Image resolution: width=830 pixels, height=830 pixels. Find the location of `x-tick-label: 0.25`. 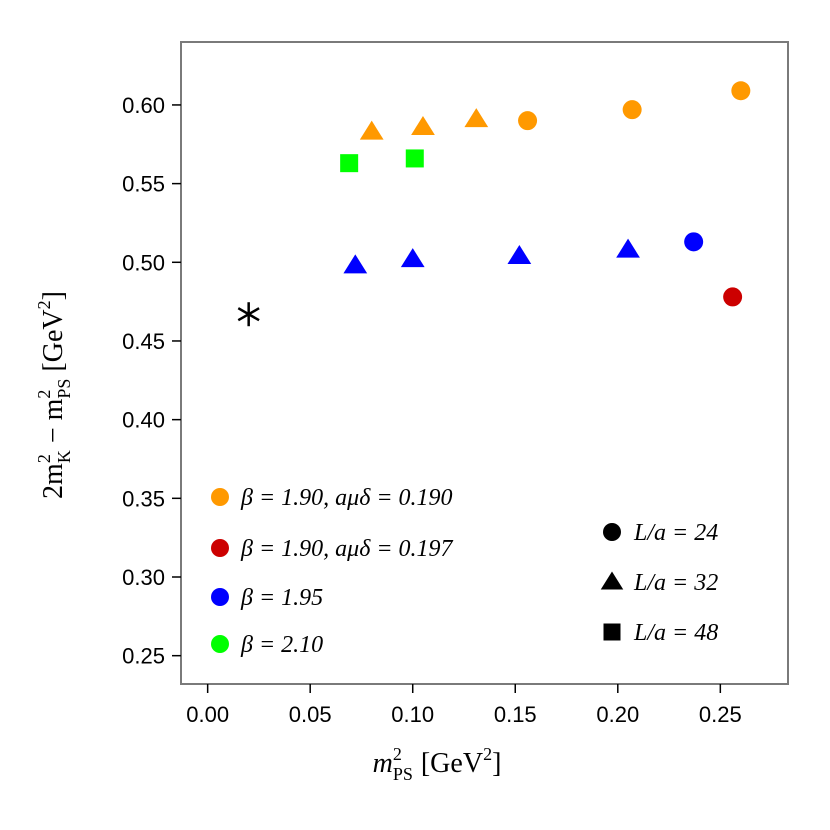

x-tick-label: 0.25 is located at coordinates (720, 714).